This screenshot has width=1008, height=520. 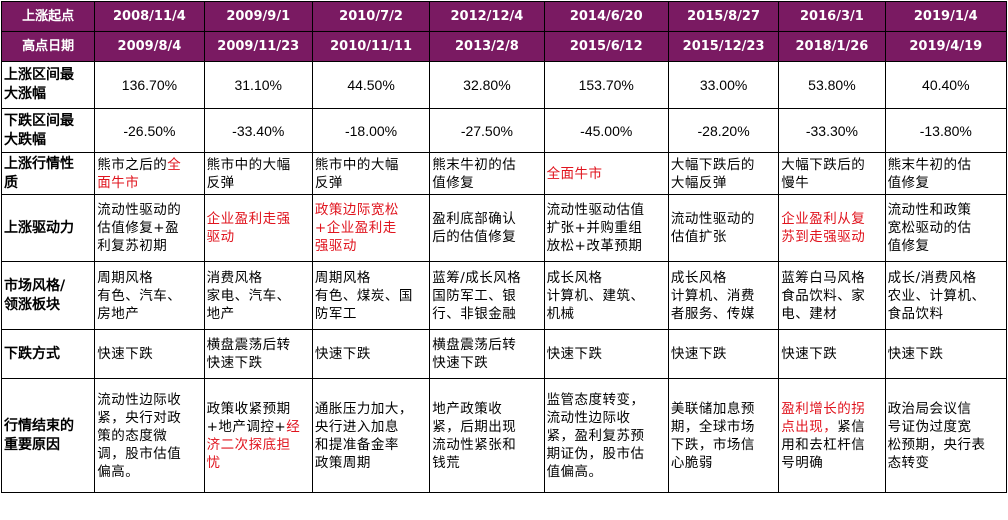 I want to click on end-reason-cell: 通胀压力加大， 央行进入加息 和提准备金率 政策周期, so click(x=371, y=435).